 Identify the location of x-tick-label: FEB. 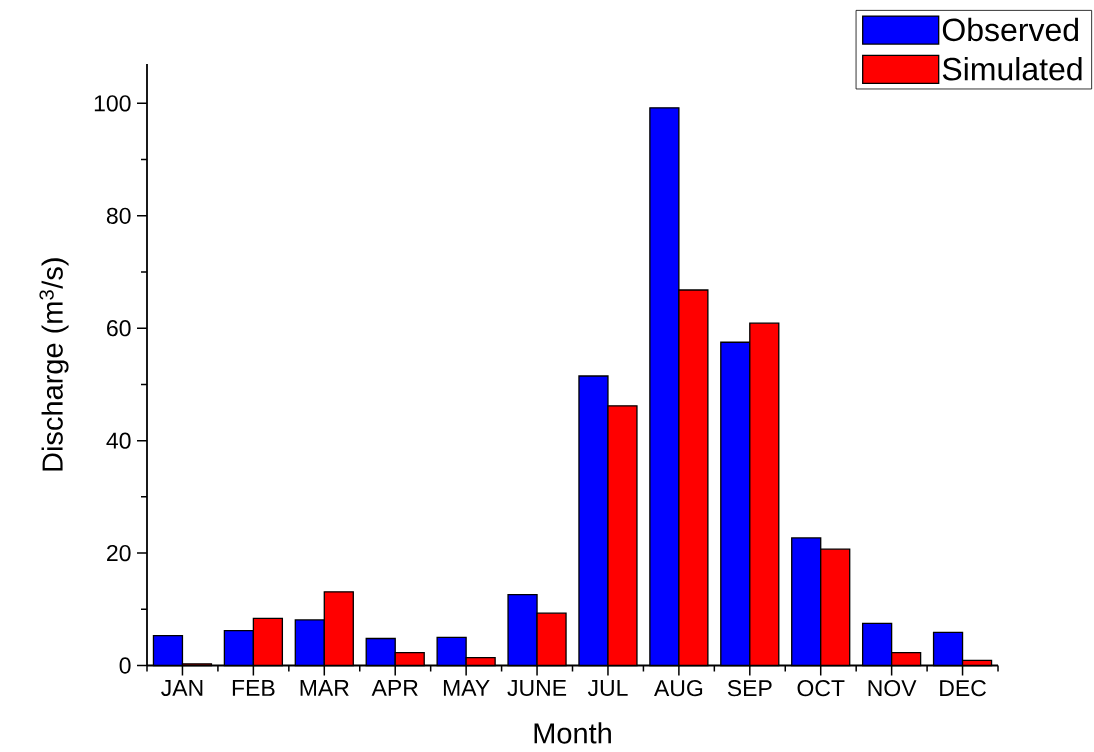
(253, 688).